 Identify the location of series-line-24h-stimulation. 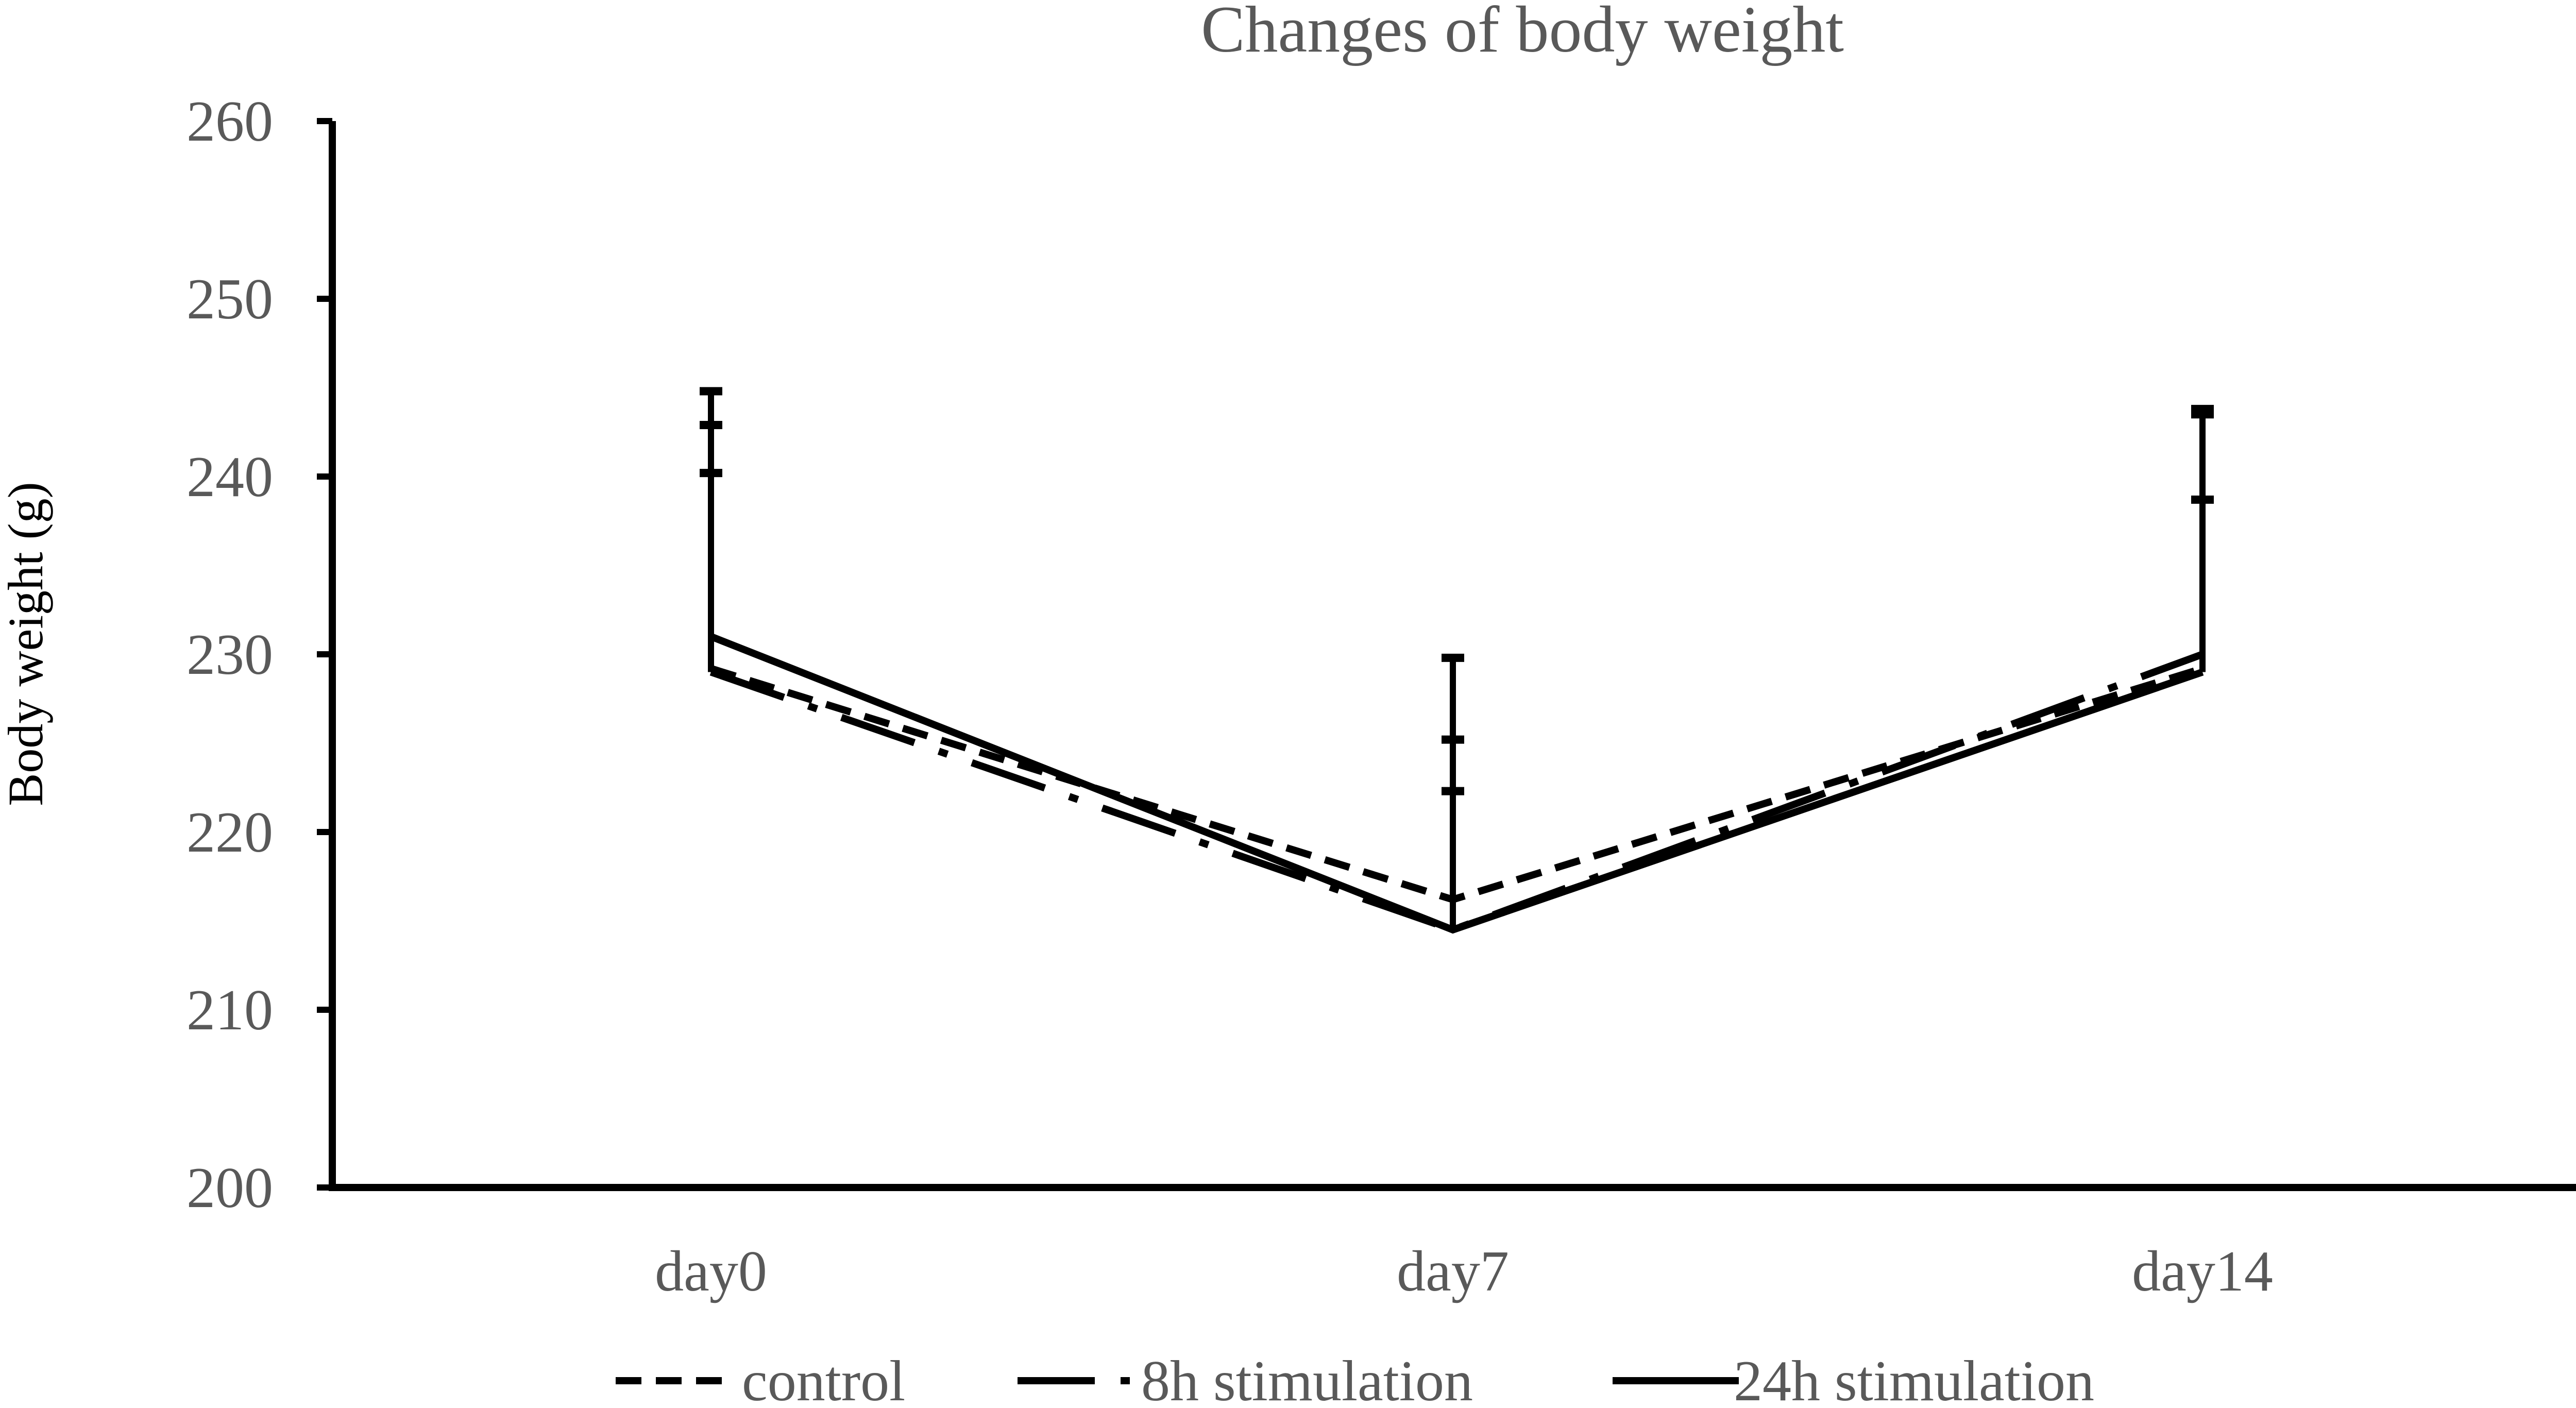
(1456, 784).